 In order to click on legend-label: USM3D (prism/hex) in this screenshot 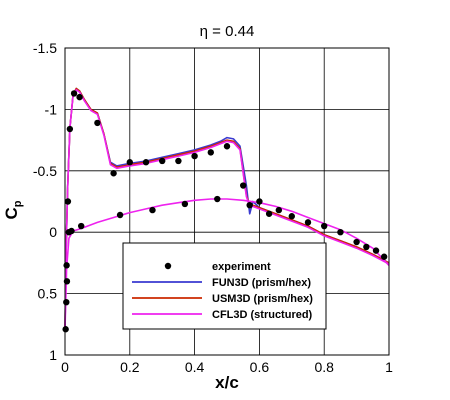, I will do `click(262, 299)`.